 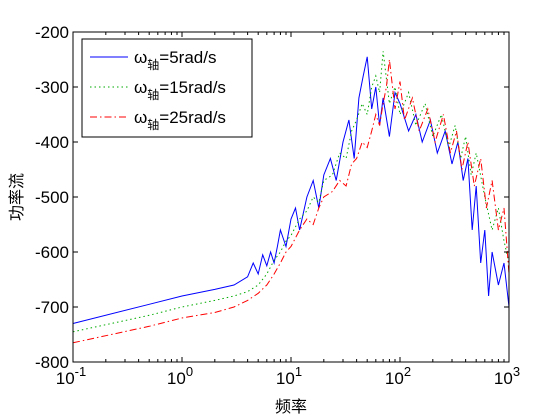 I want to click on legend-label-3: ω轴=25rad/s, so click(x=180, y=120).